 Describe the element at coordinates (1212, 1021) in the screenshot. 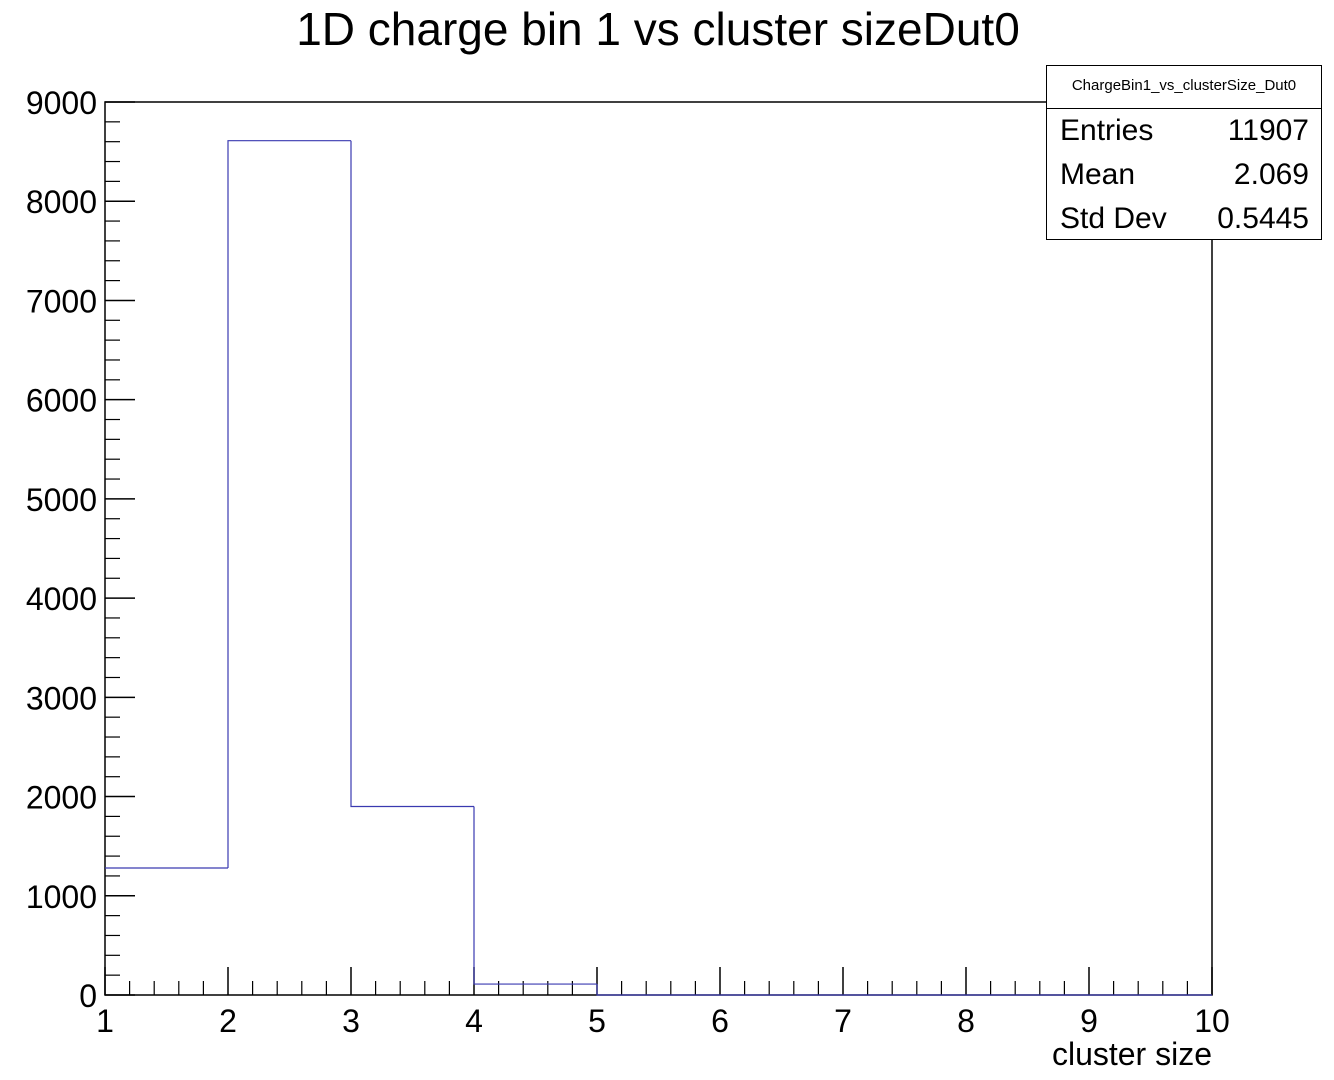

I see `x-tick-label: 10` at that location.